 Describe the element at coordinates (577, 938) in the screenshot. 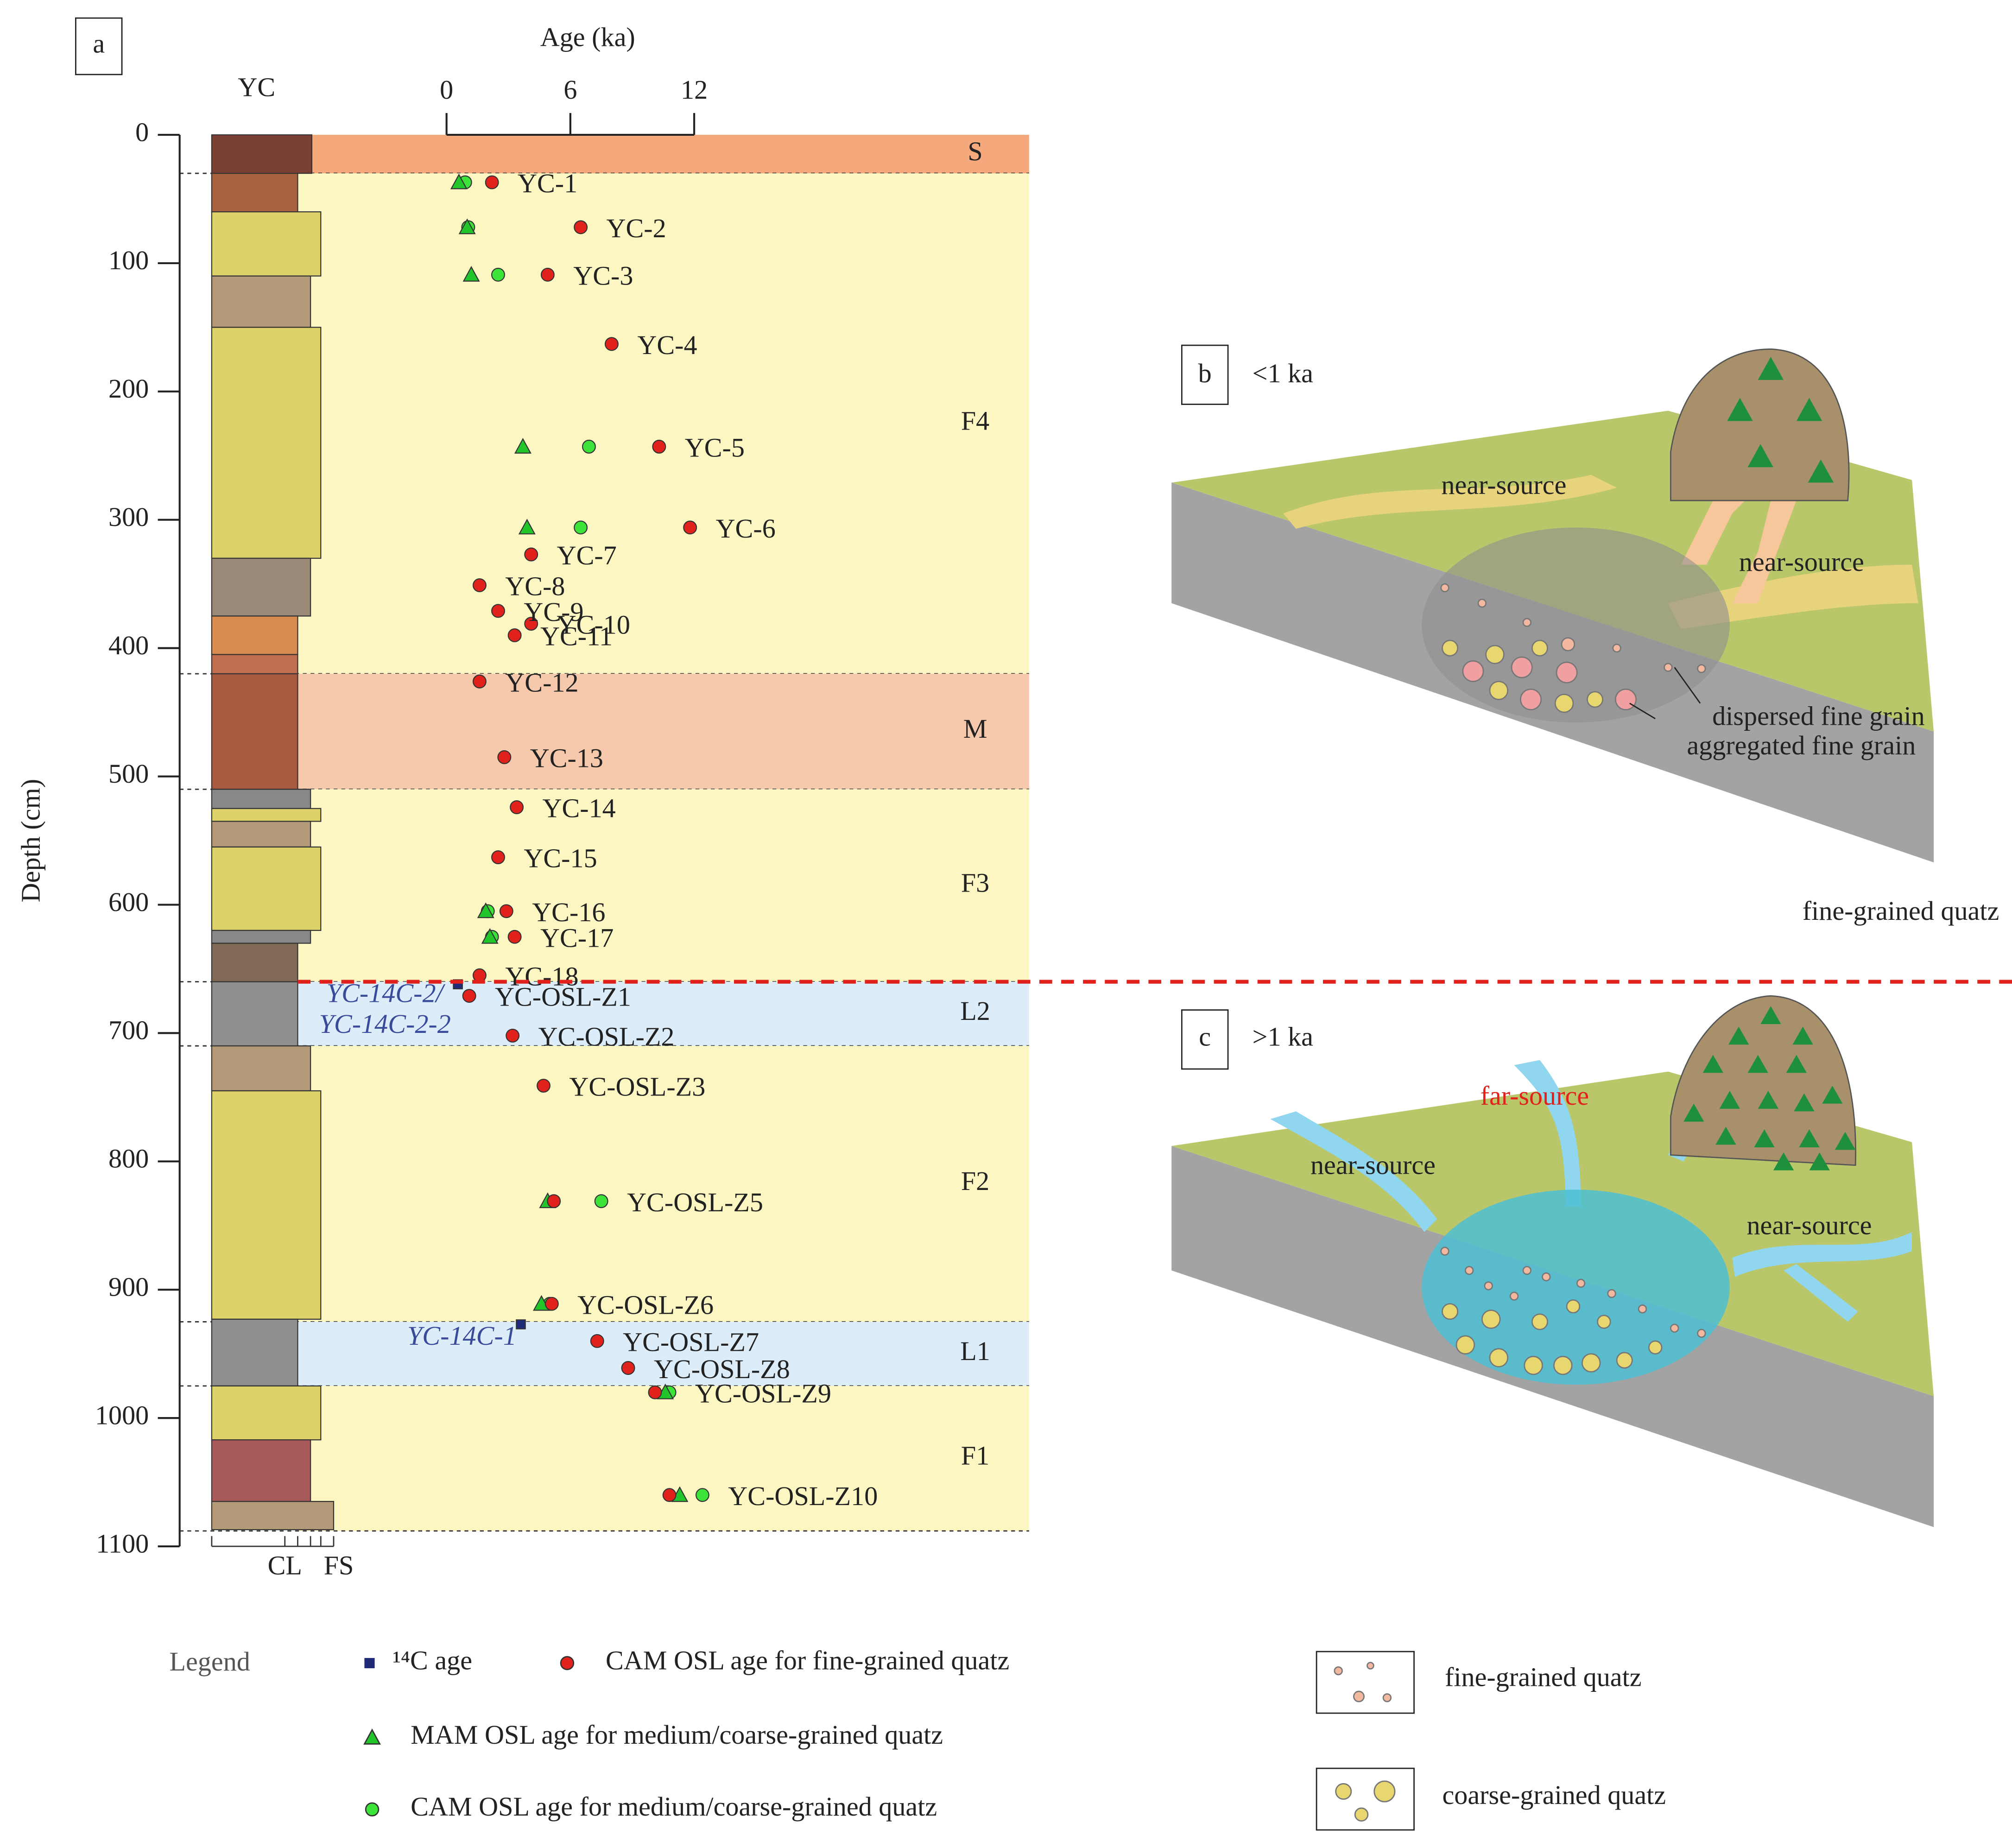

I see `sample-label: YC-17` at that location.